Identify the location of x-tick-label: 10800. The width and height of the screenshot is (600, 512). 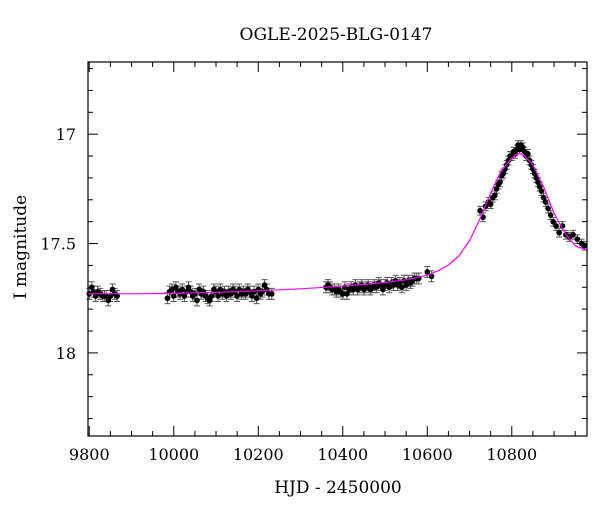
(511, 454).